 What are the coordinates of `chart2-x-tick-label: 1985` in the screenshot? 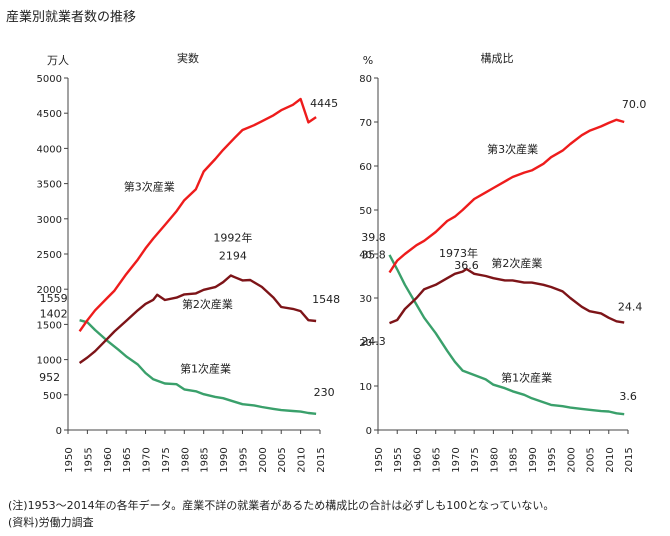 It's located at (514, 459).